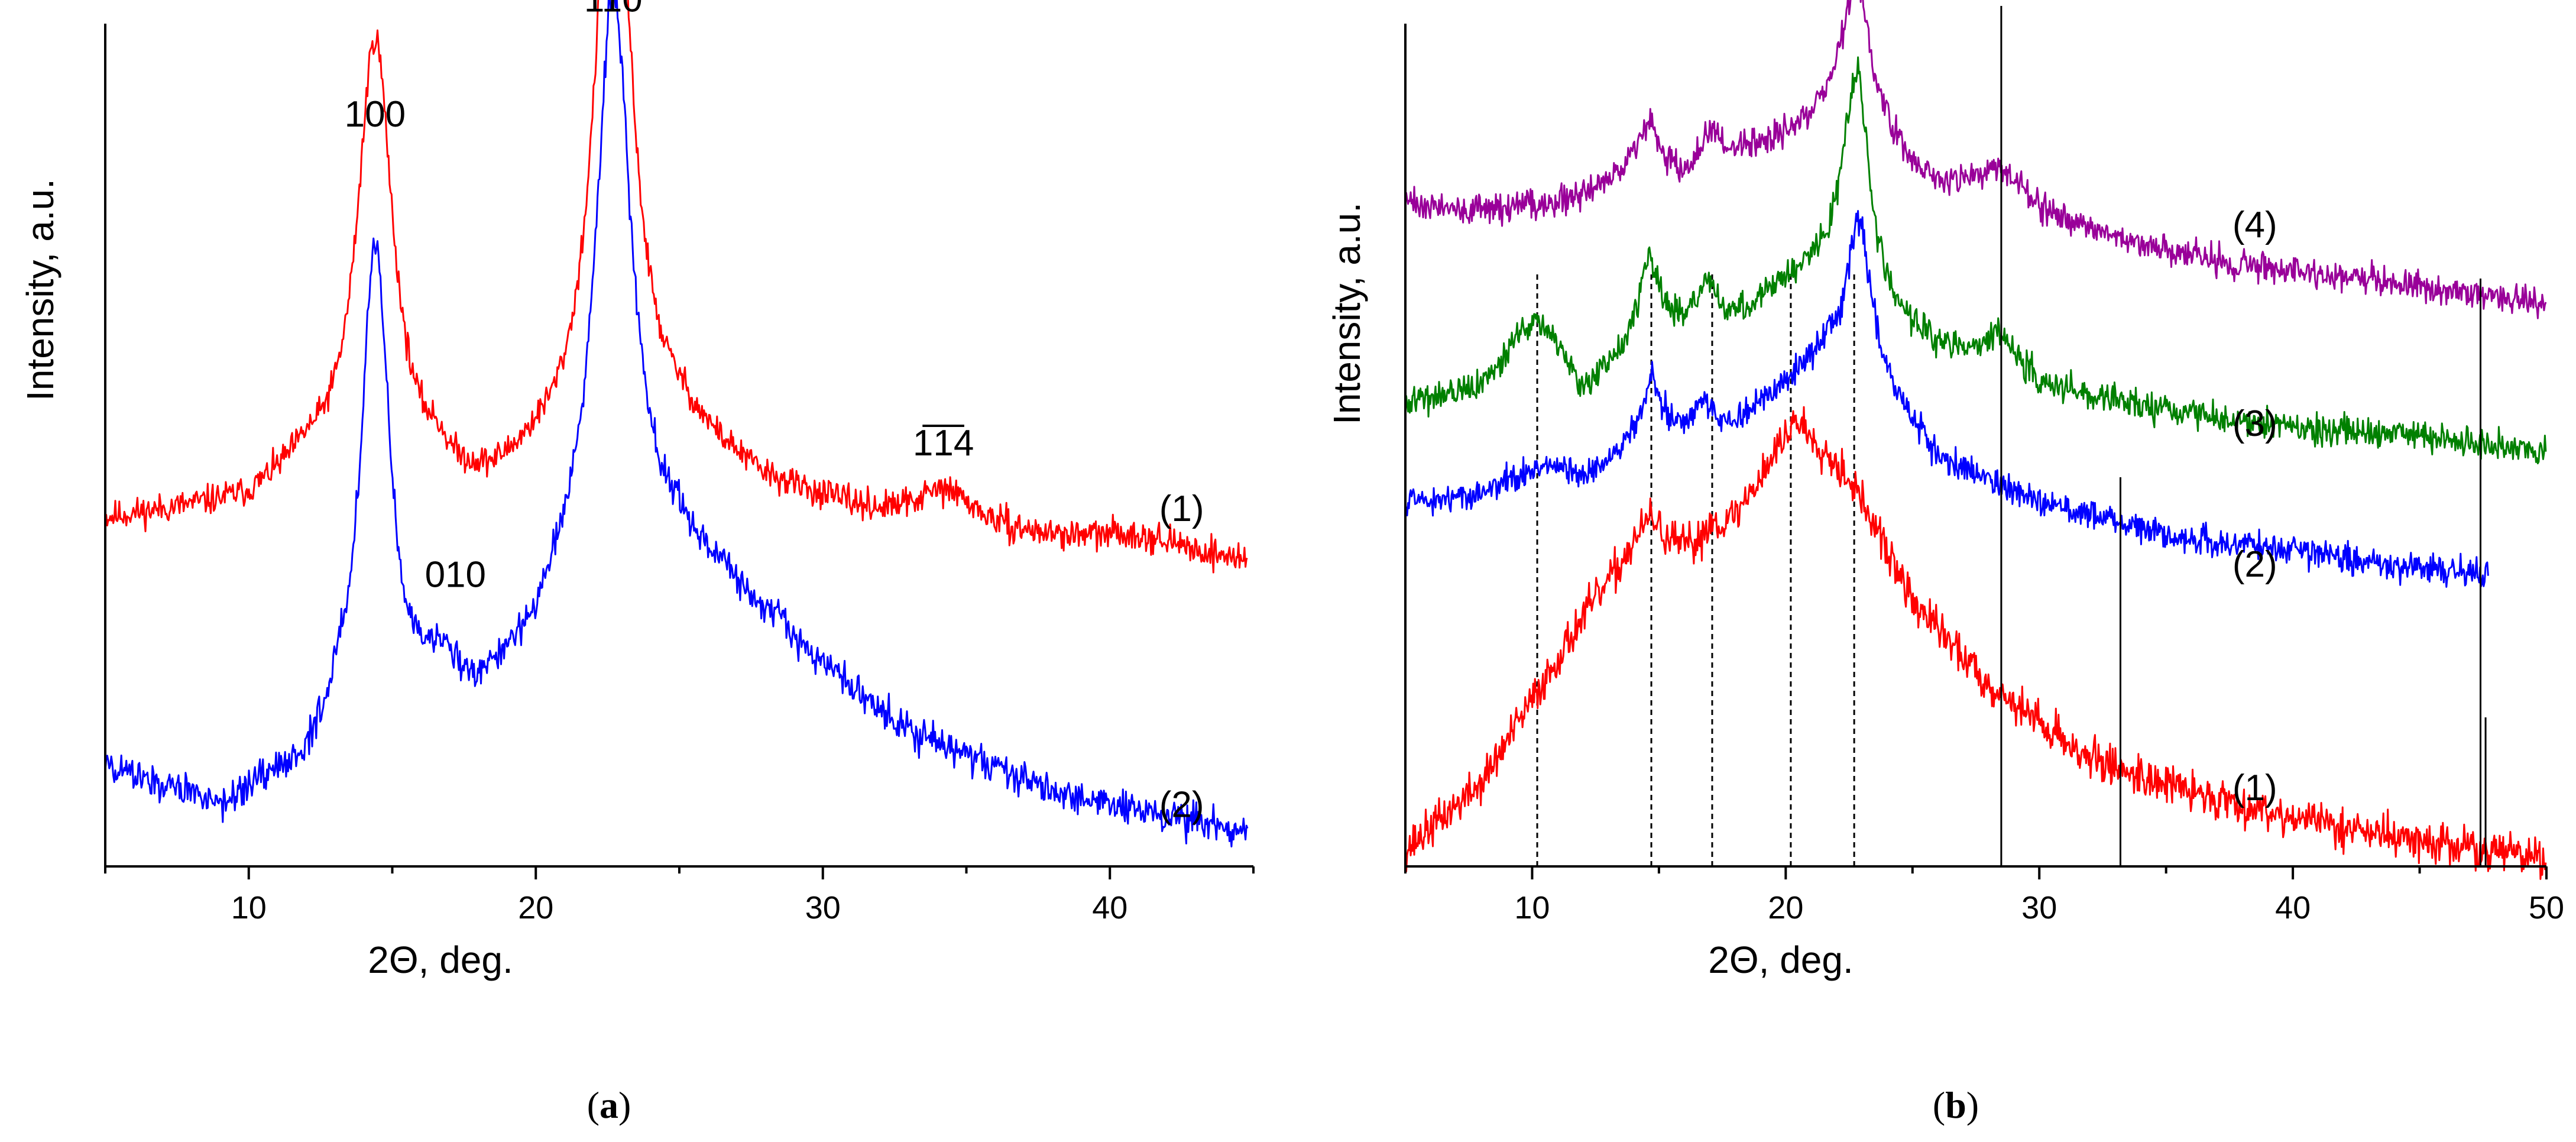 The height and width of the screenshot is (1142, 2576). Describe the element at coordinates (624, 1105) in the screenshot. I see `panel-a-label-close: )` at that location.